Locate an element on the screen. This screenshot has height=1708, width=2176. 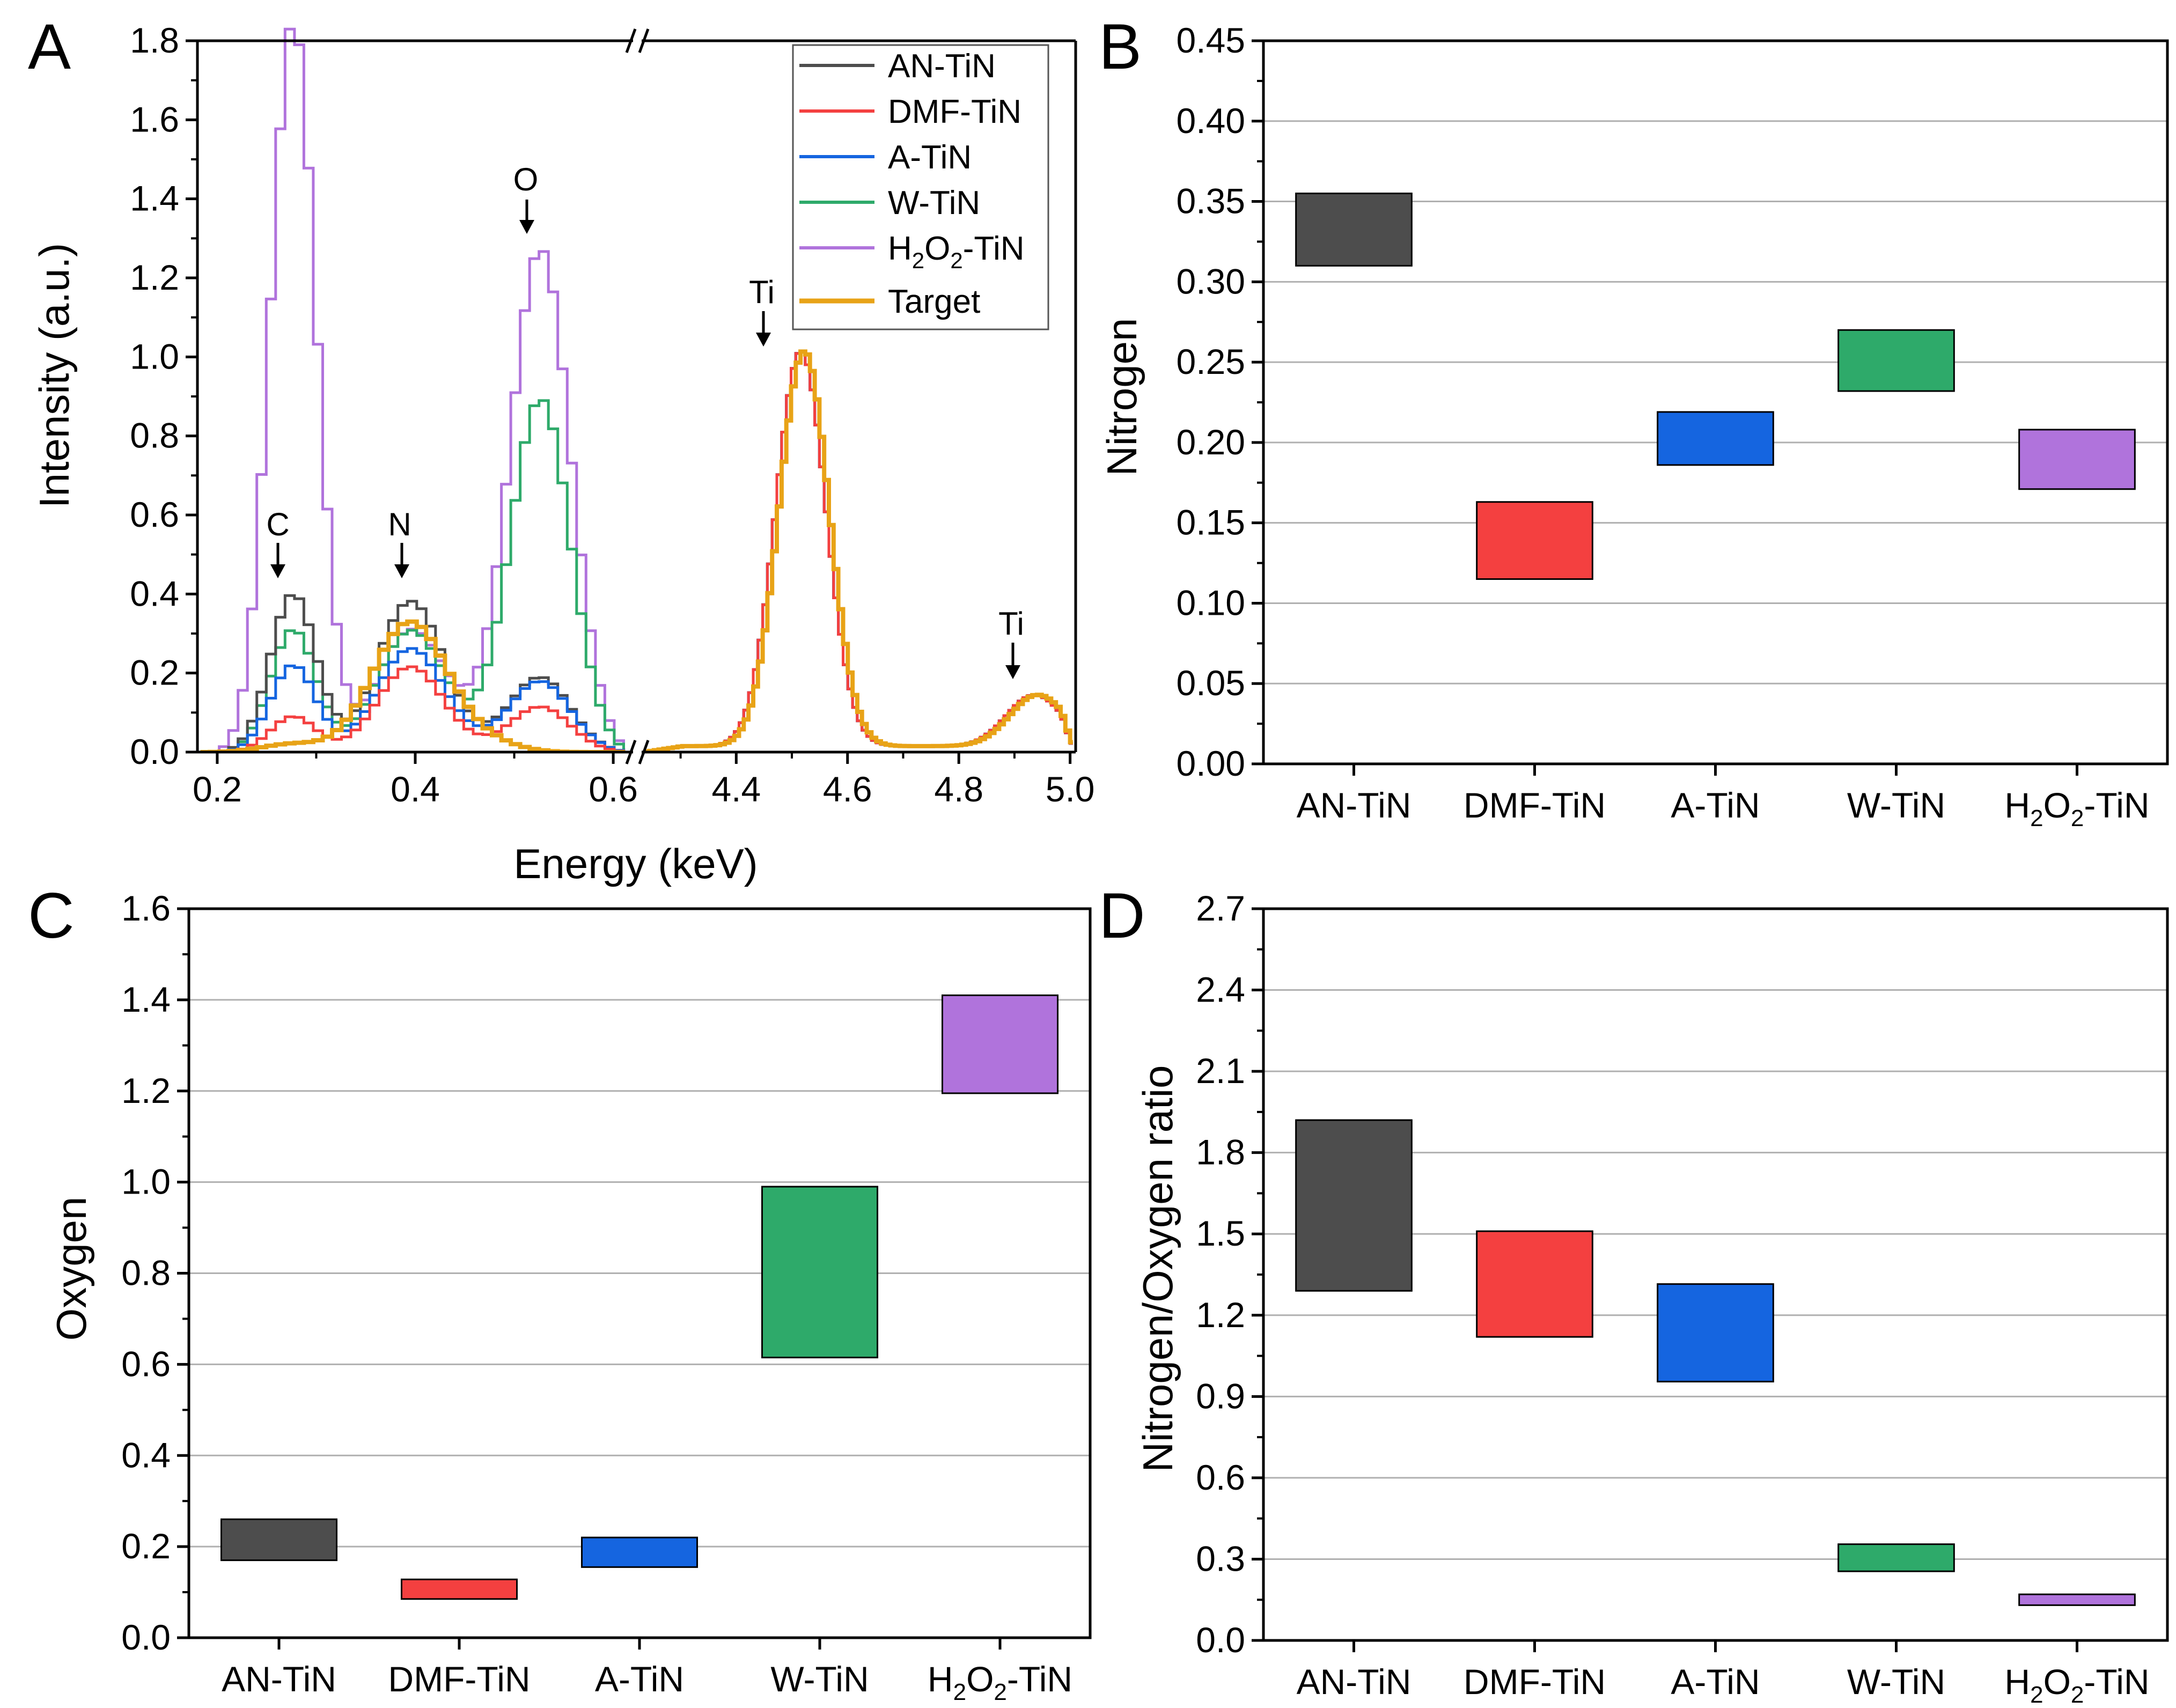
peak-annotation-n: N is located at coordinates (399, 542).